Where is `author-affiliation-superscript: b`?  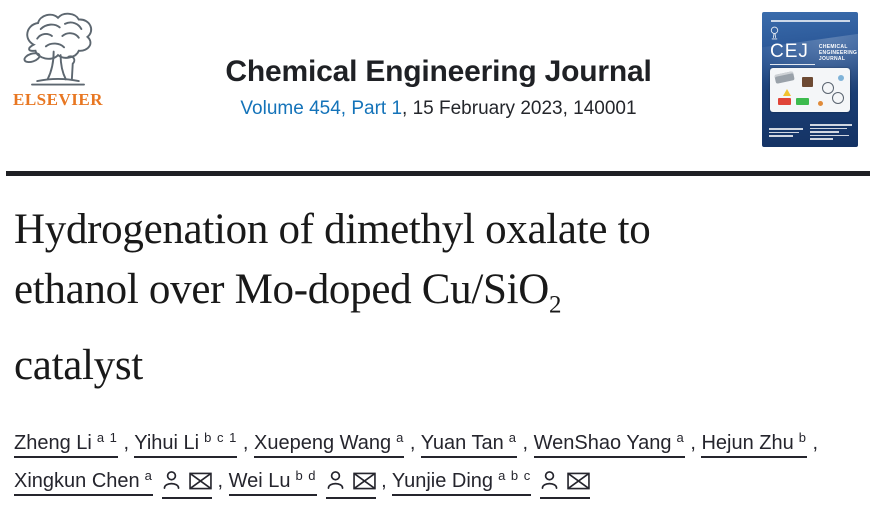 author-affiliation-superscript: b is located at coordinates (802, 437).